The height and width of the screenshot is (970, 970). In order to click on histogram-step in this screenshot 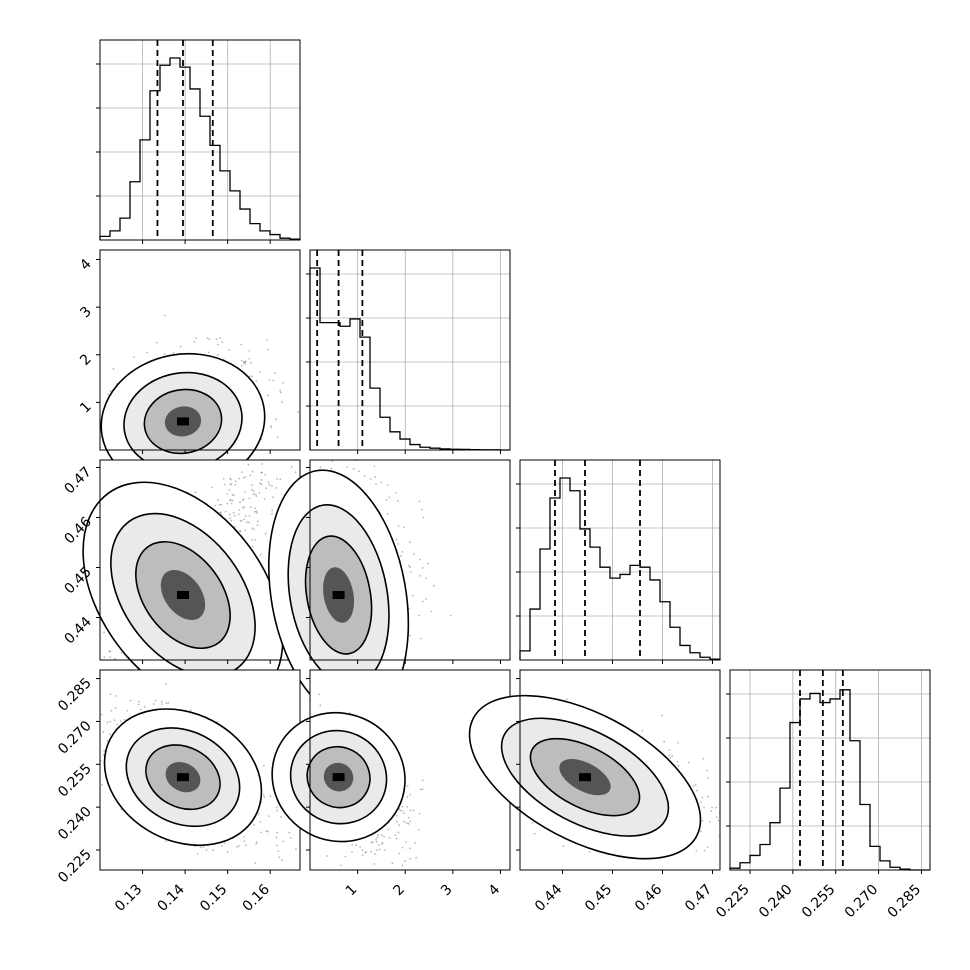, I will do `click(829, 780)`.